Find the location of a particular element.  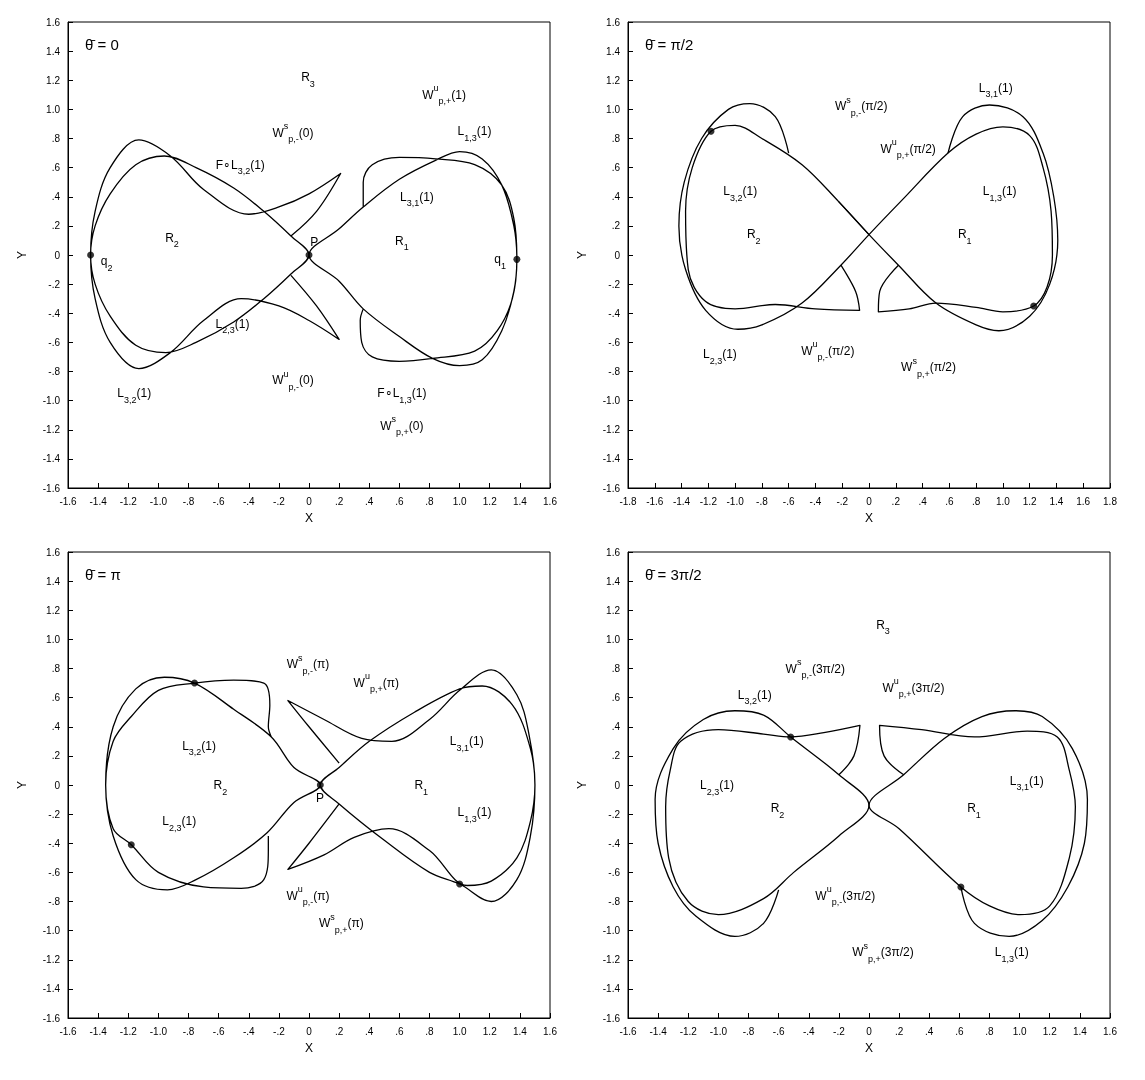

x-tick-label: -1.6 is located at coordinates (655, 501).